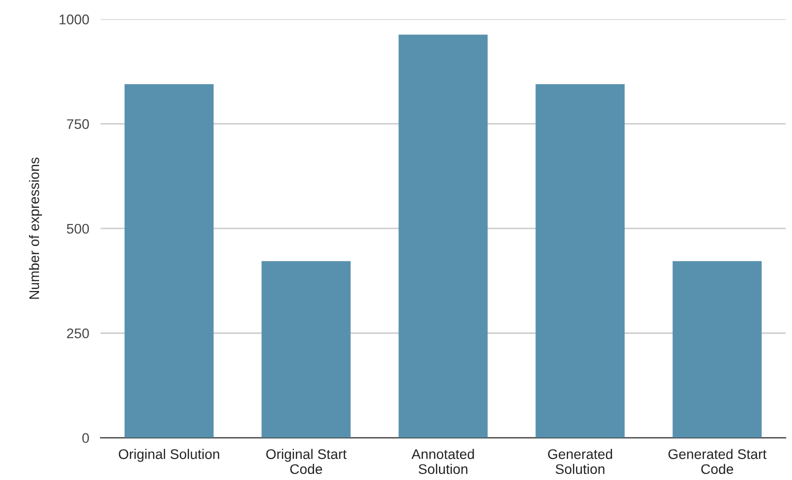  Describe the element at coordinates (306, 461) in the screenshot. I see `x-tick-label: Original Start Code` at that location.